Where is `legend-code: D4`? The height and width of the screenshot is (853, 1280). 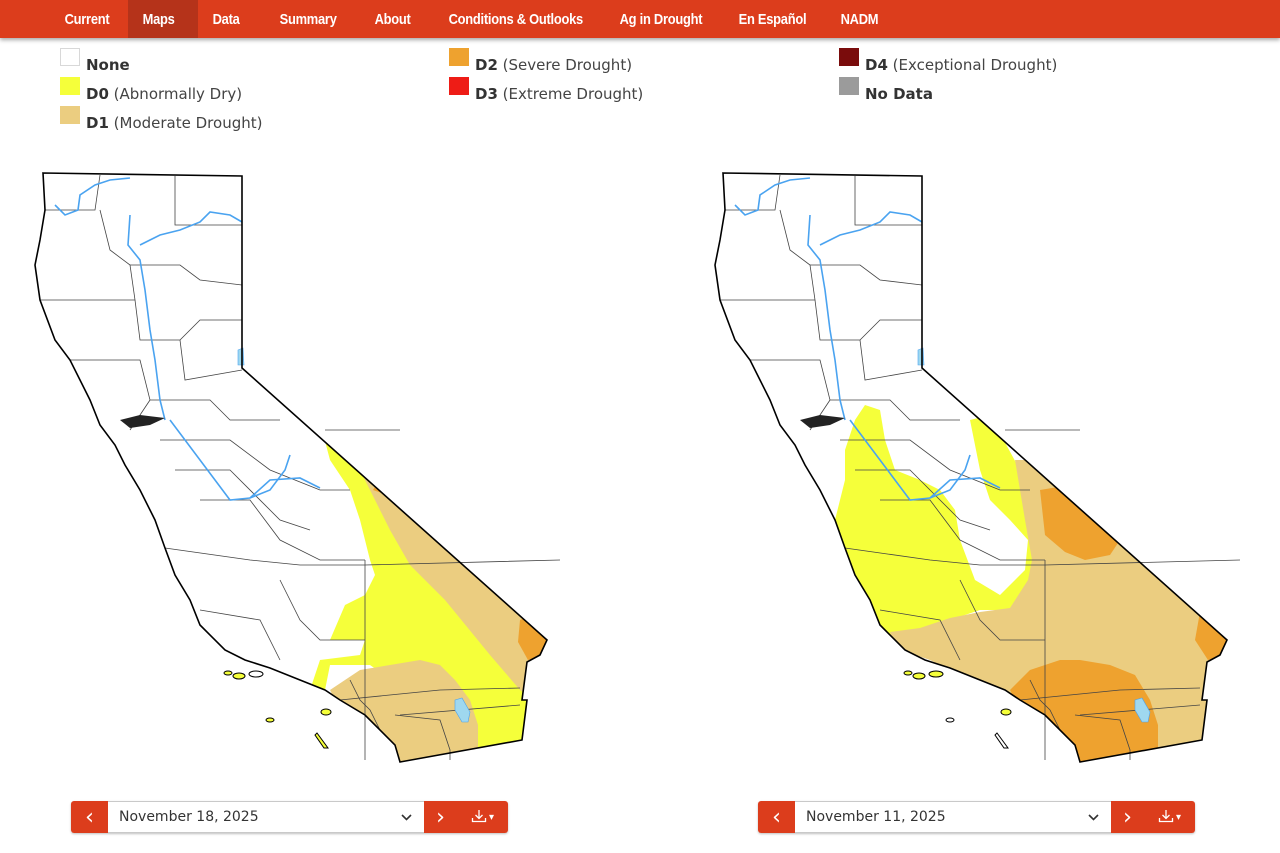 legend-code: D4 is located at coordinates (876, 65).